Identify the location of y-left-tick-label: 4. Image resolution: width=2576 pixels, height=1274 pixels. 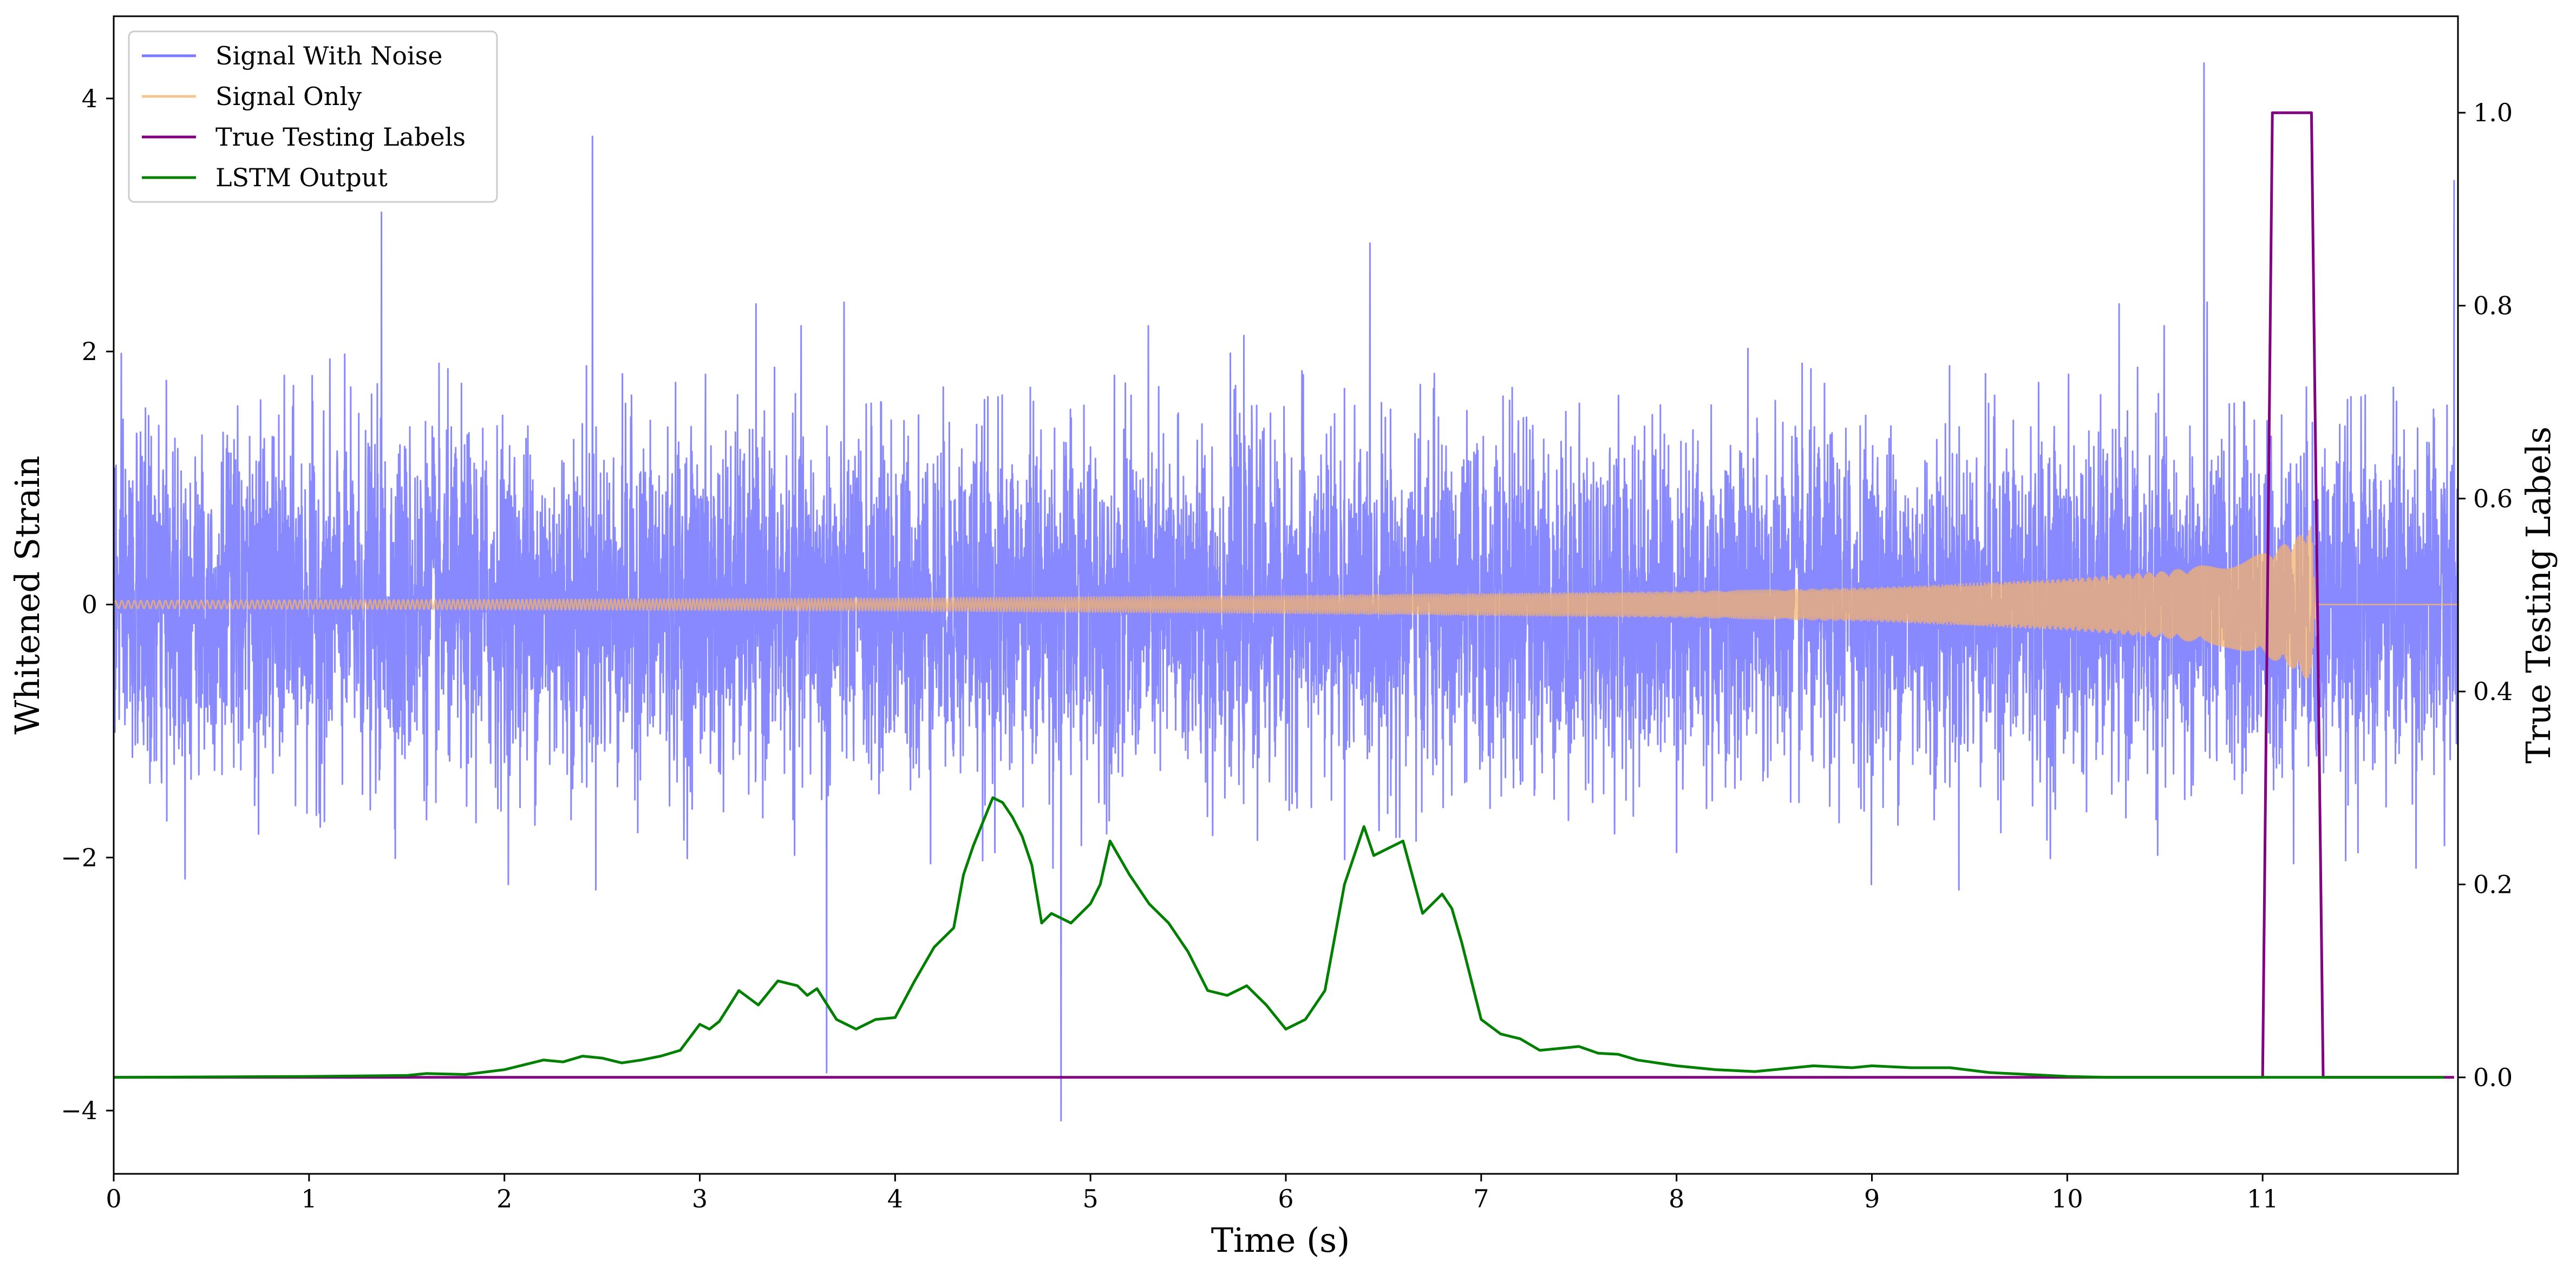
(90, 98).